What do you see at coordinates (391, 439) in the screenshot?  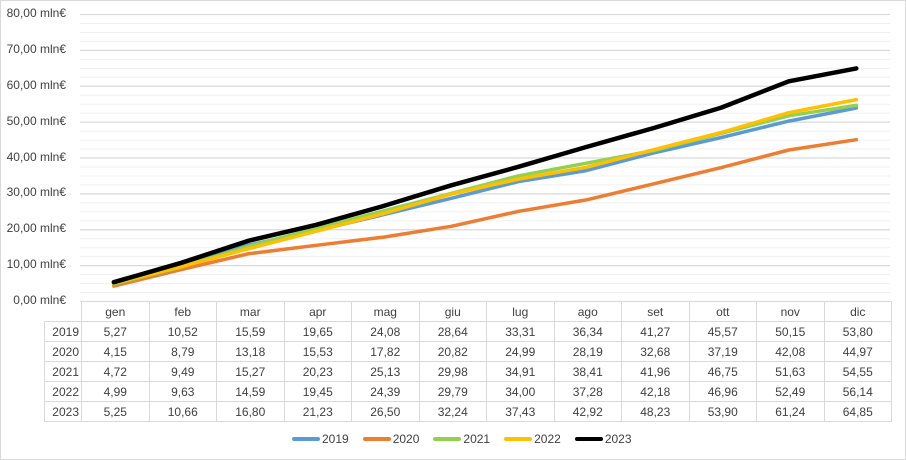 I see `legend-item-2020: 2020` at bounding box center [391, 439].